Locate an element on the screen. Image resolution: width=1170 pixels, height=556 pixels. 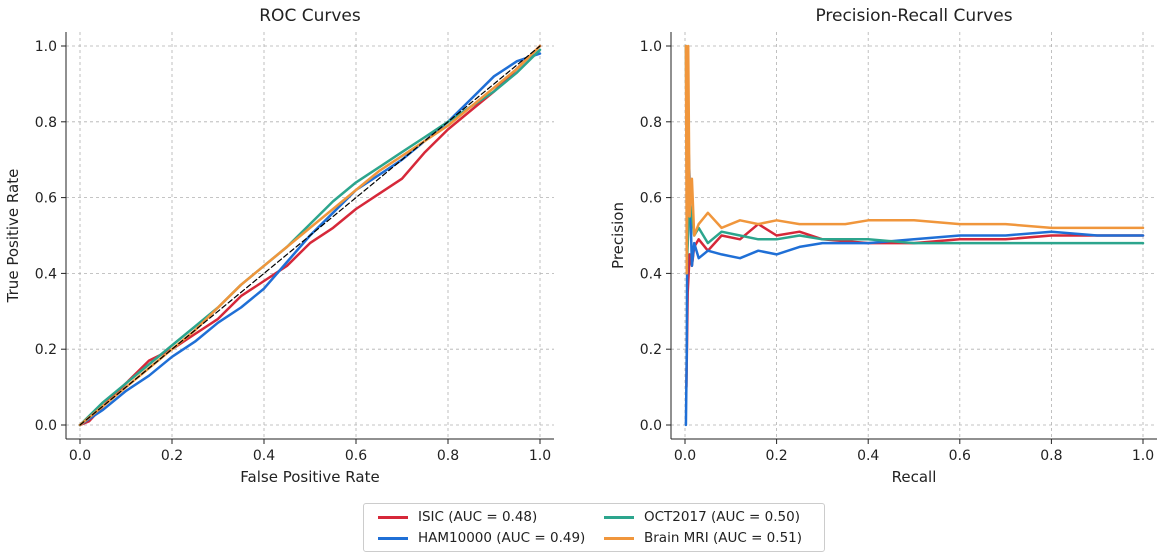
pr-x-tick-label: 0.4 is located at coordinates (868, 456).